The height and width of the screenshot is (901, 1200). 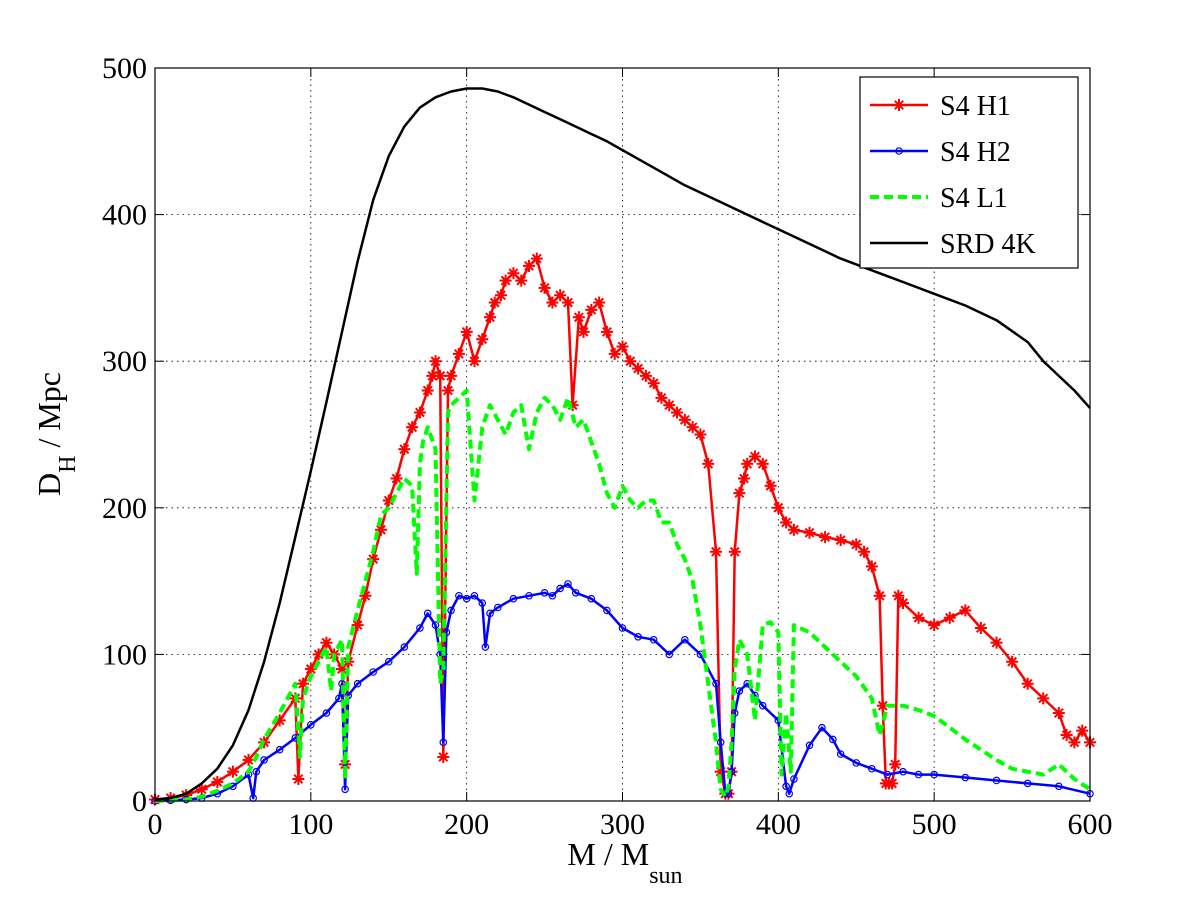 What do you see at coordinates (975, 152) in the screenshot?
I see `legend-label: S4 H2` at bounding box center [975, 152].